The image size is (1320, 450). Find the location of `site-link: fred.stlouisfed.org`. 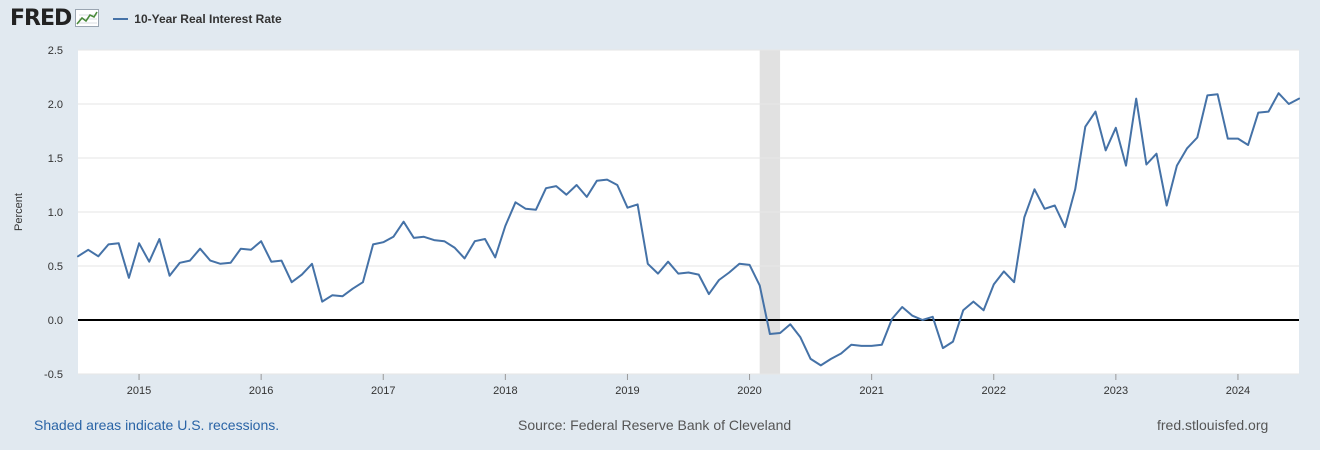

site-link: fred.stlouisfed.org is located at coordinates (1213, 425).